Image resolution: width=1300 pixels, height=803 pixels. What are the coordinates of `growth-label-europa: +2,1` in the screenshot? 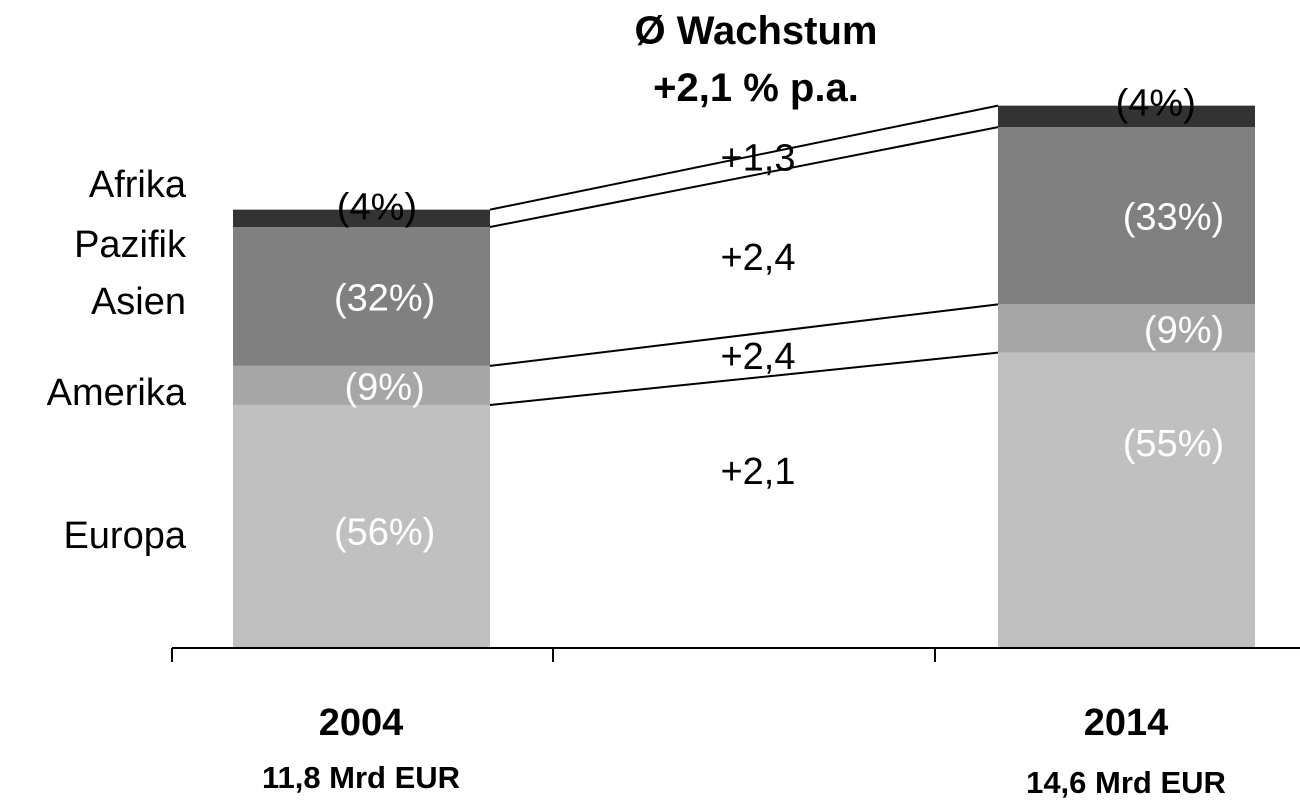 It's located at (757, 472).